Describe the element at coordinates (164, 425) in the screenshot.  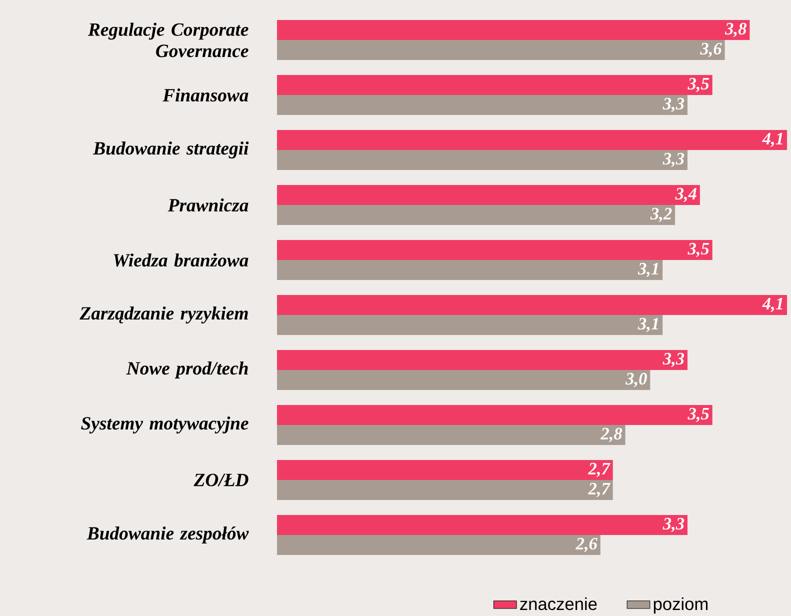
I see `y-tick-label: Systemy motywacyjne` at that location.